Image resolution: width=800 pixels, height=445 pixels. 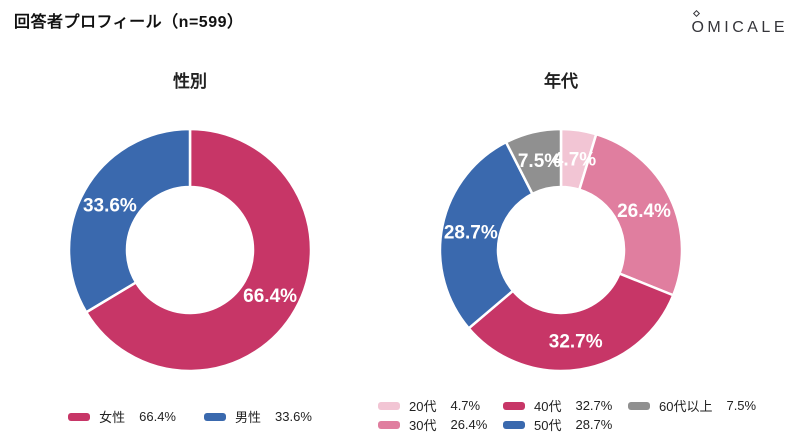 What do you see at coordinates (157, 416) in the screenshot?
I see `legend-value: 66.4%` at bounding box center [157, 416].